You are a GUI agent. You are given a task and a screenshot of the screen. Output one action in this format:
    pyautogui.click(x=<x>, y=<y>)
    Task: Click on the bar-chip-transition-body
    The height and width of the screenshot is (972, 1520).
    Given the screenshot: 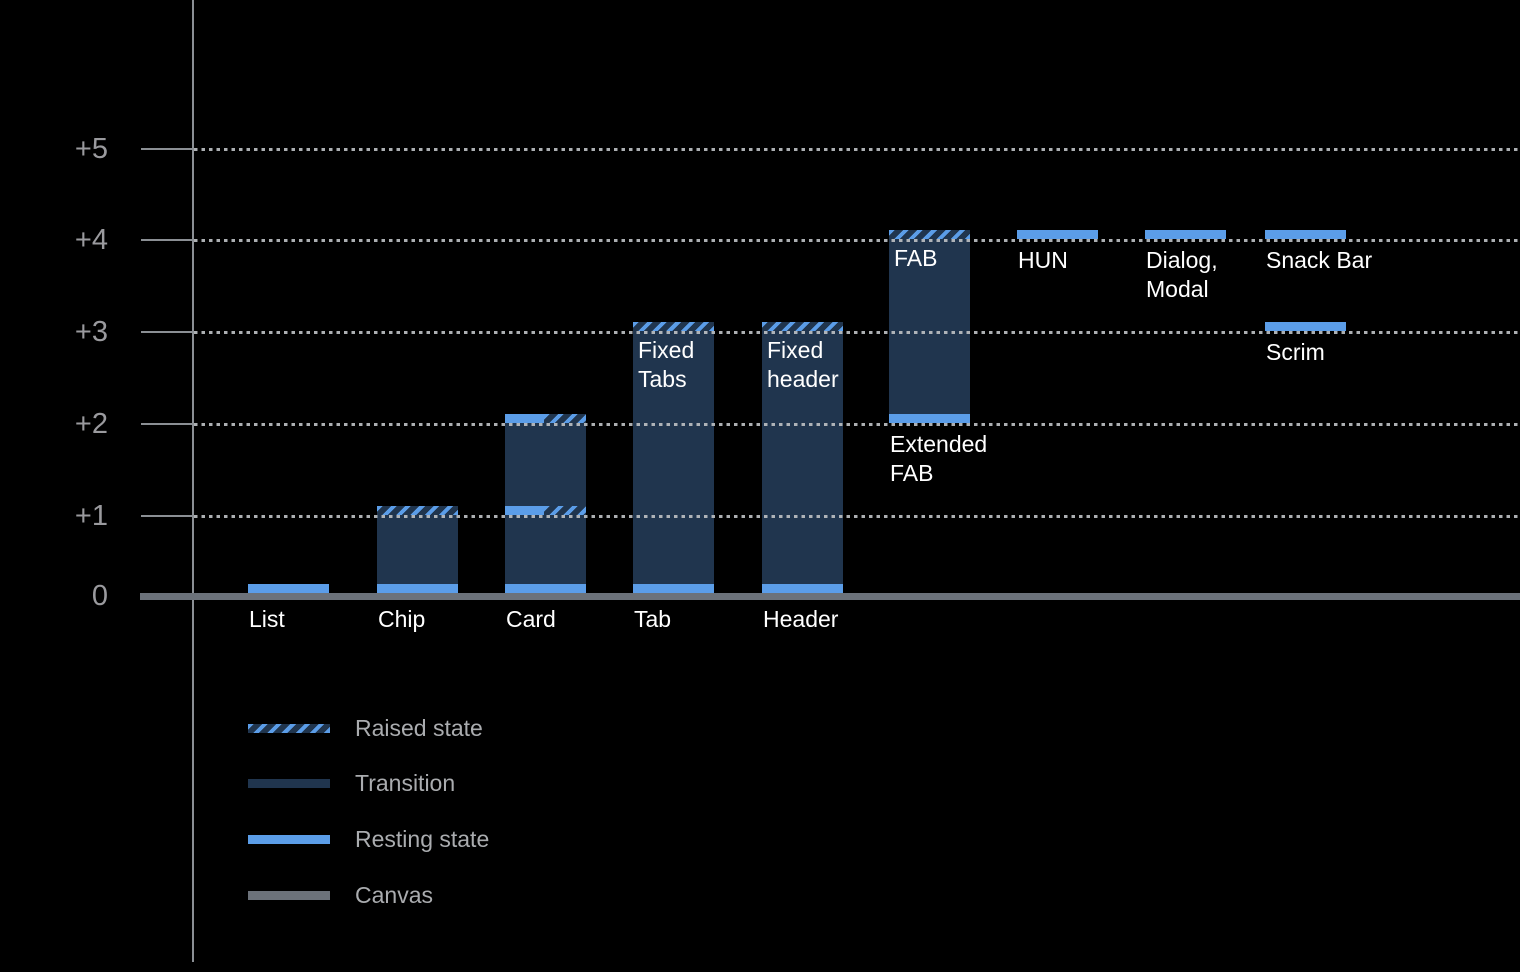 What is the action you would take?
    pyautogui.click(x=417, y=549)
    